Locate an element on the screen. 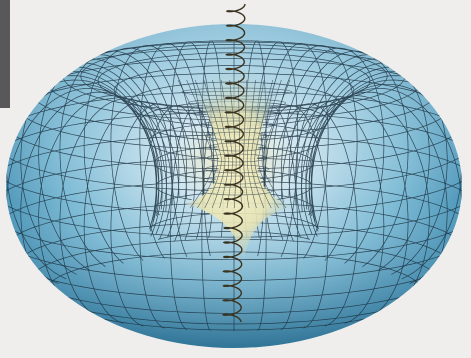 The image size is (471, 358). helix-coil is located at coordinates (234, 163).